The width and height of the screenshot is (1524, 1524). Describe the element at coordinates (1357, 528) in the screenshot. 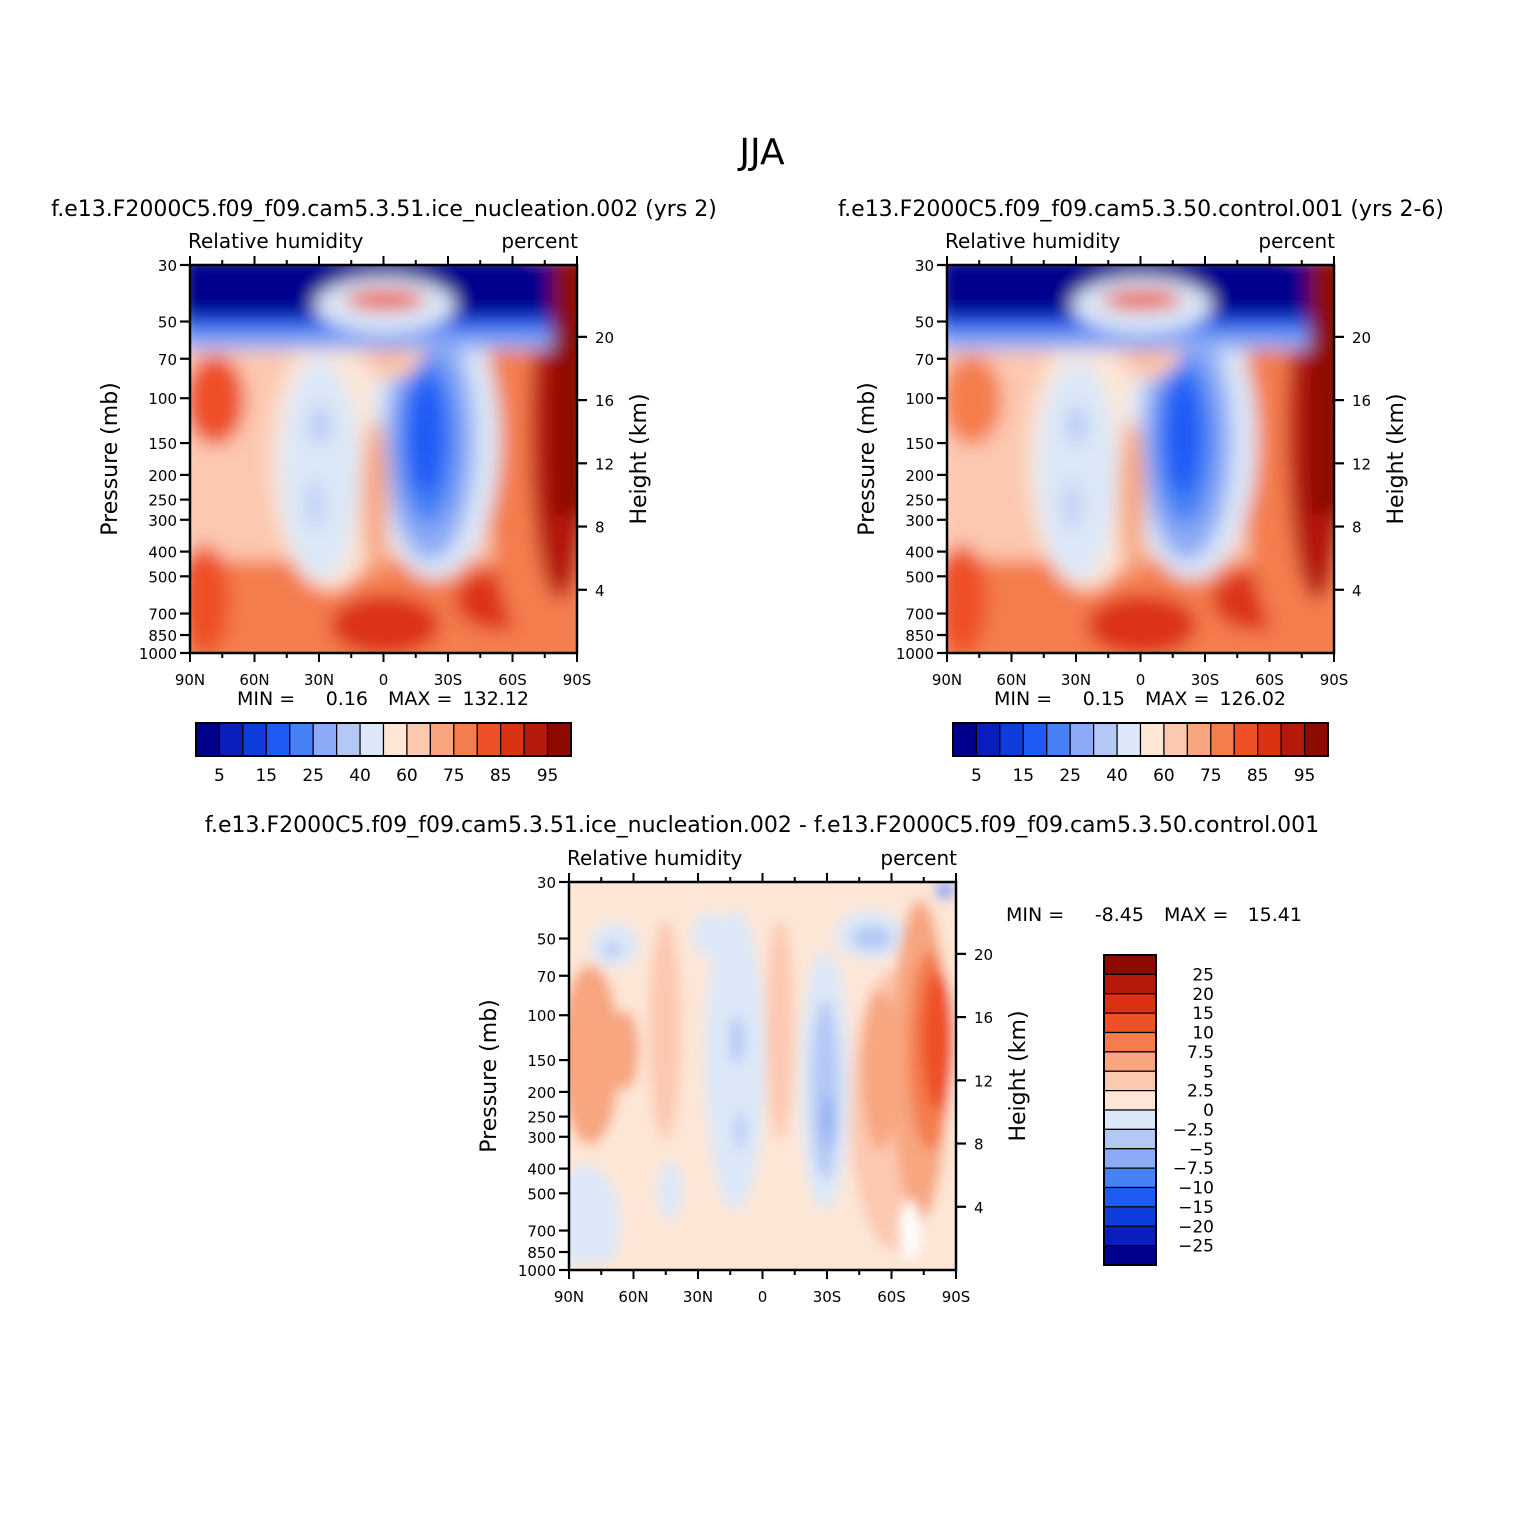

I see `height-tick-label: 8` at that location.